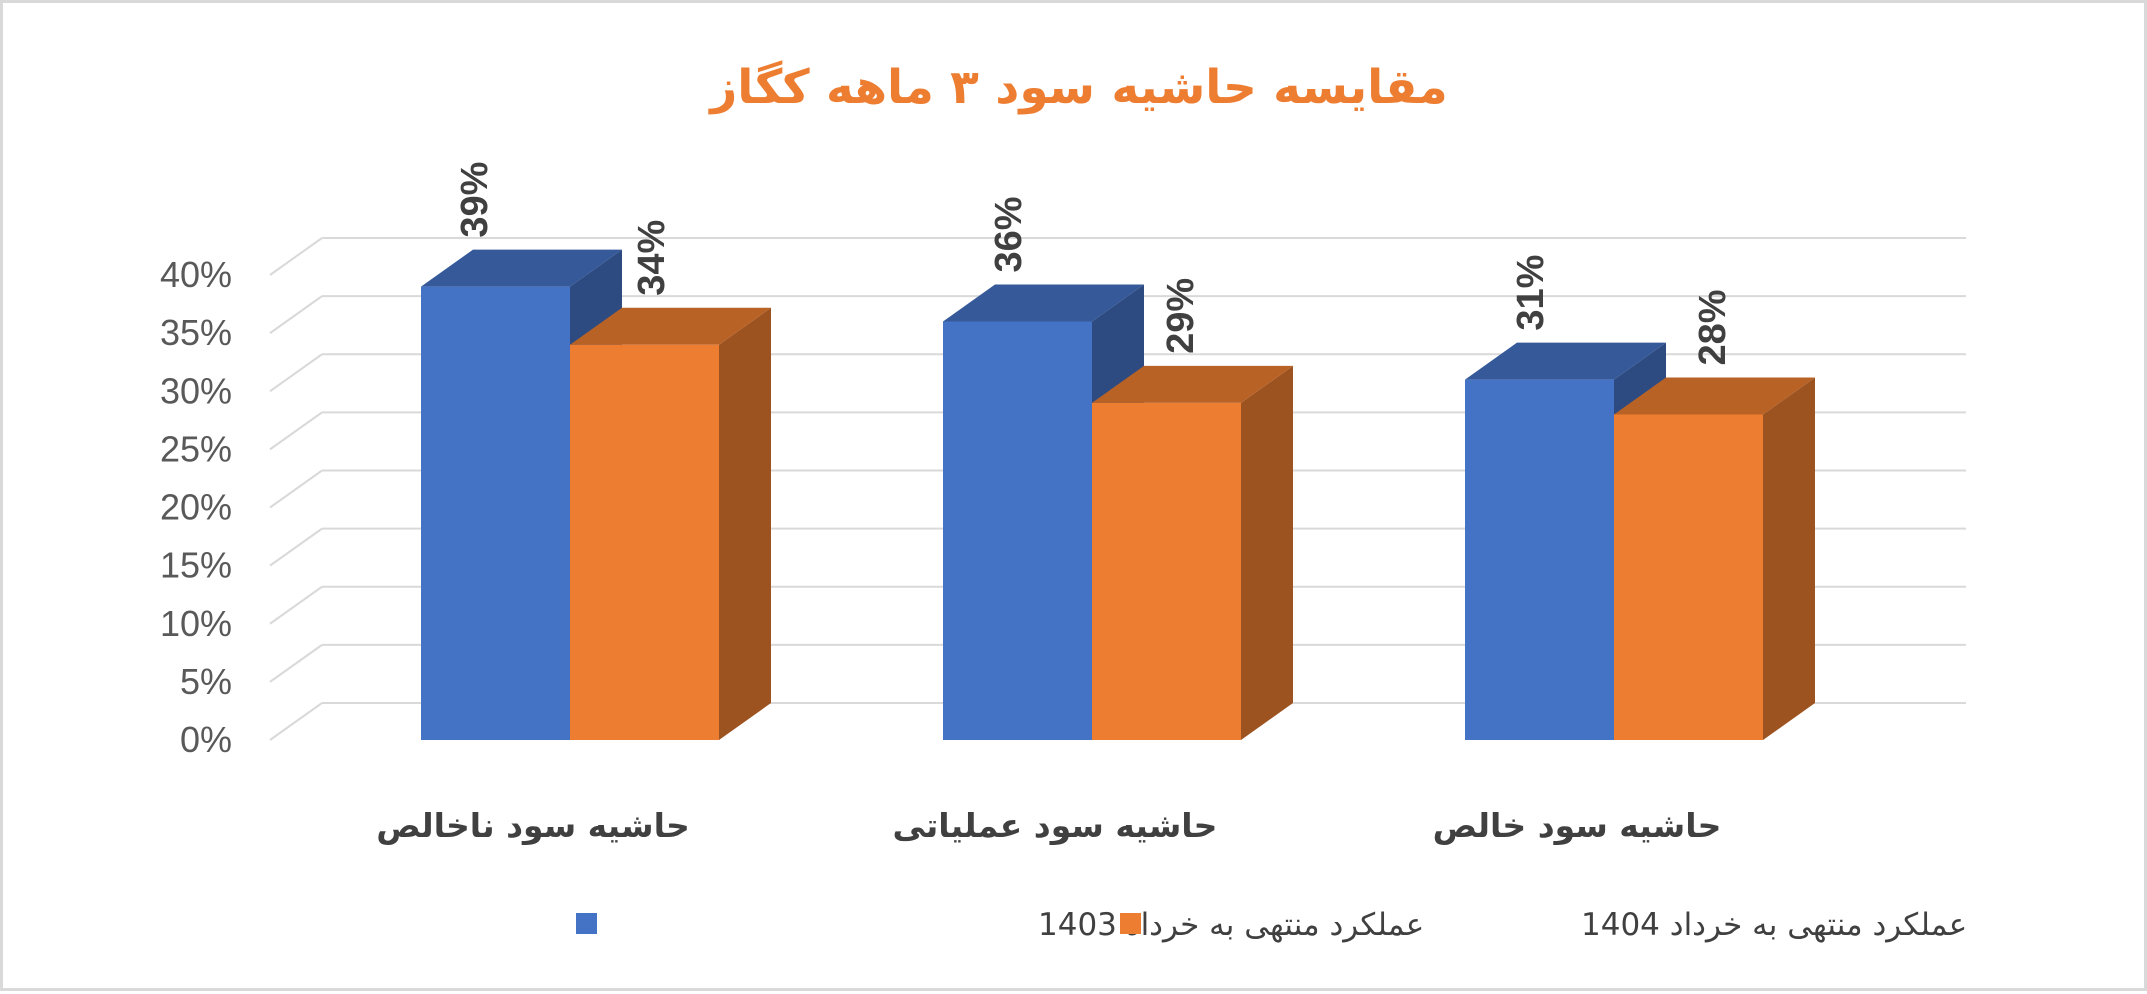 The height and width of the screenshot is (994, 2147). Describe the element at coordinates (1009, 234) in the screenshot. I see `data-label: 36%` at that location.